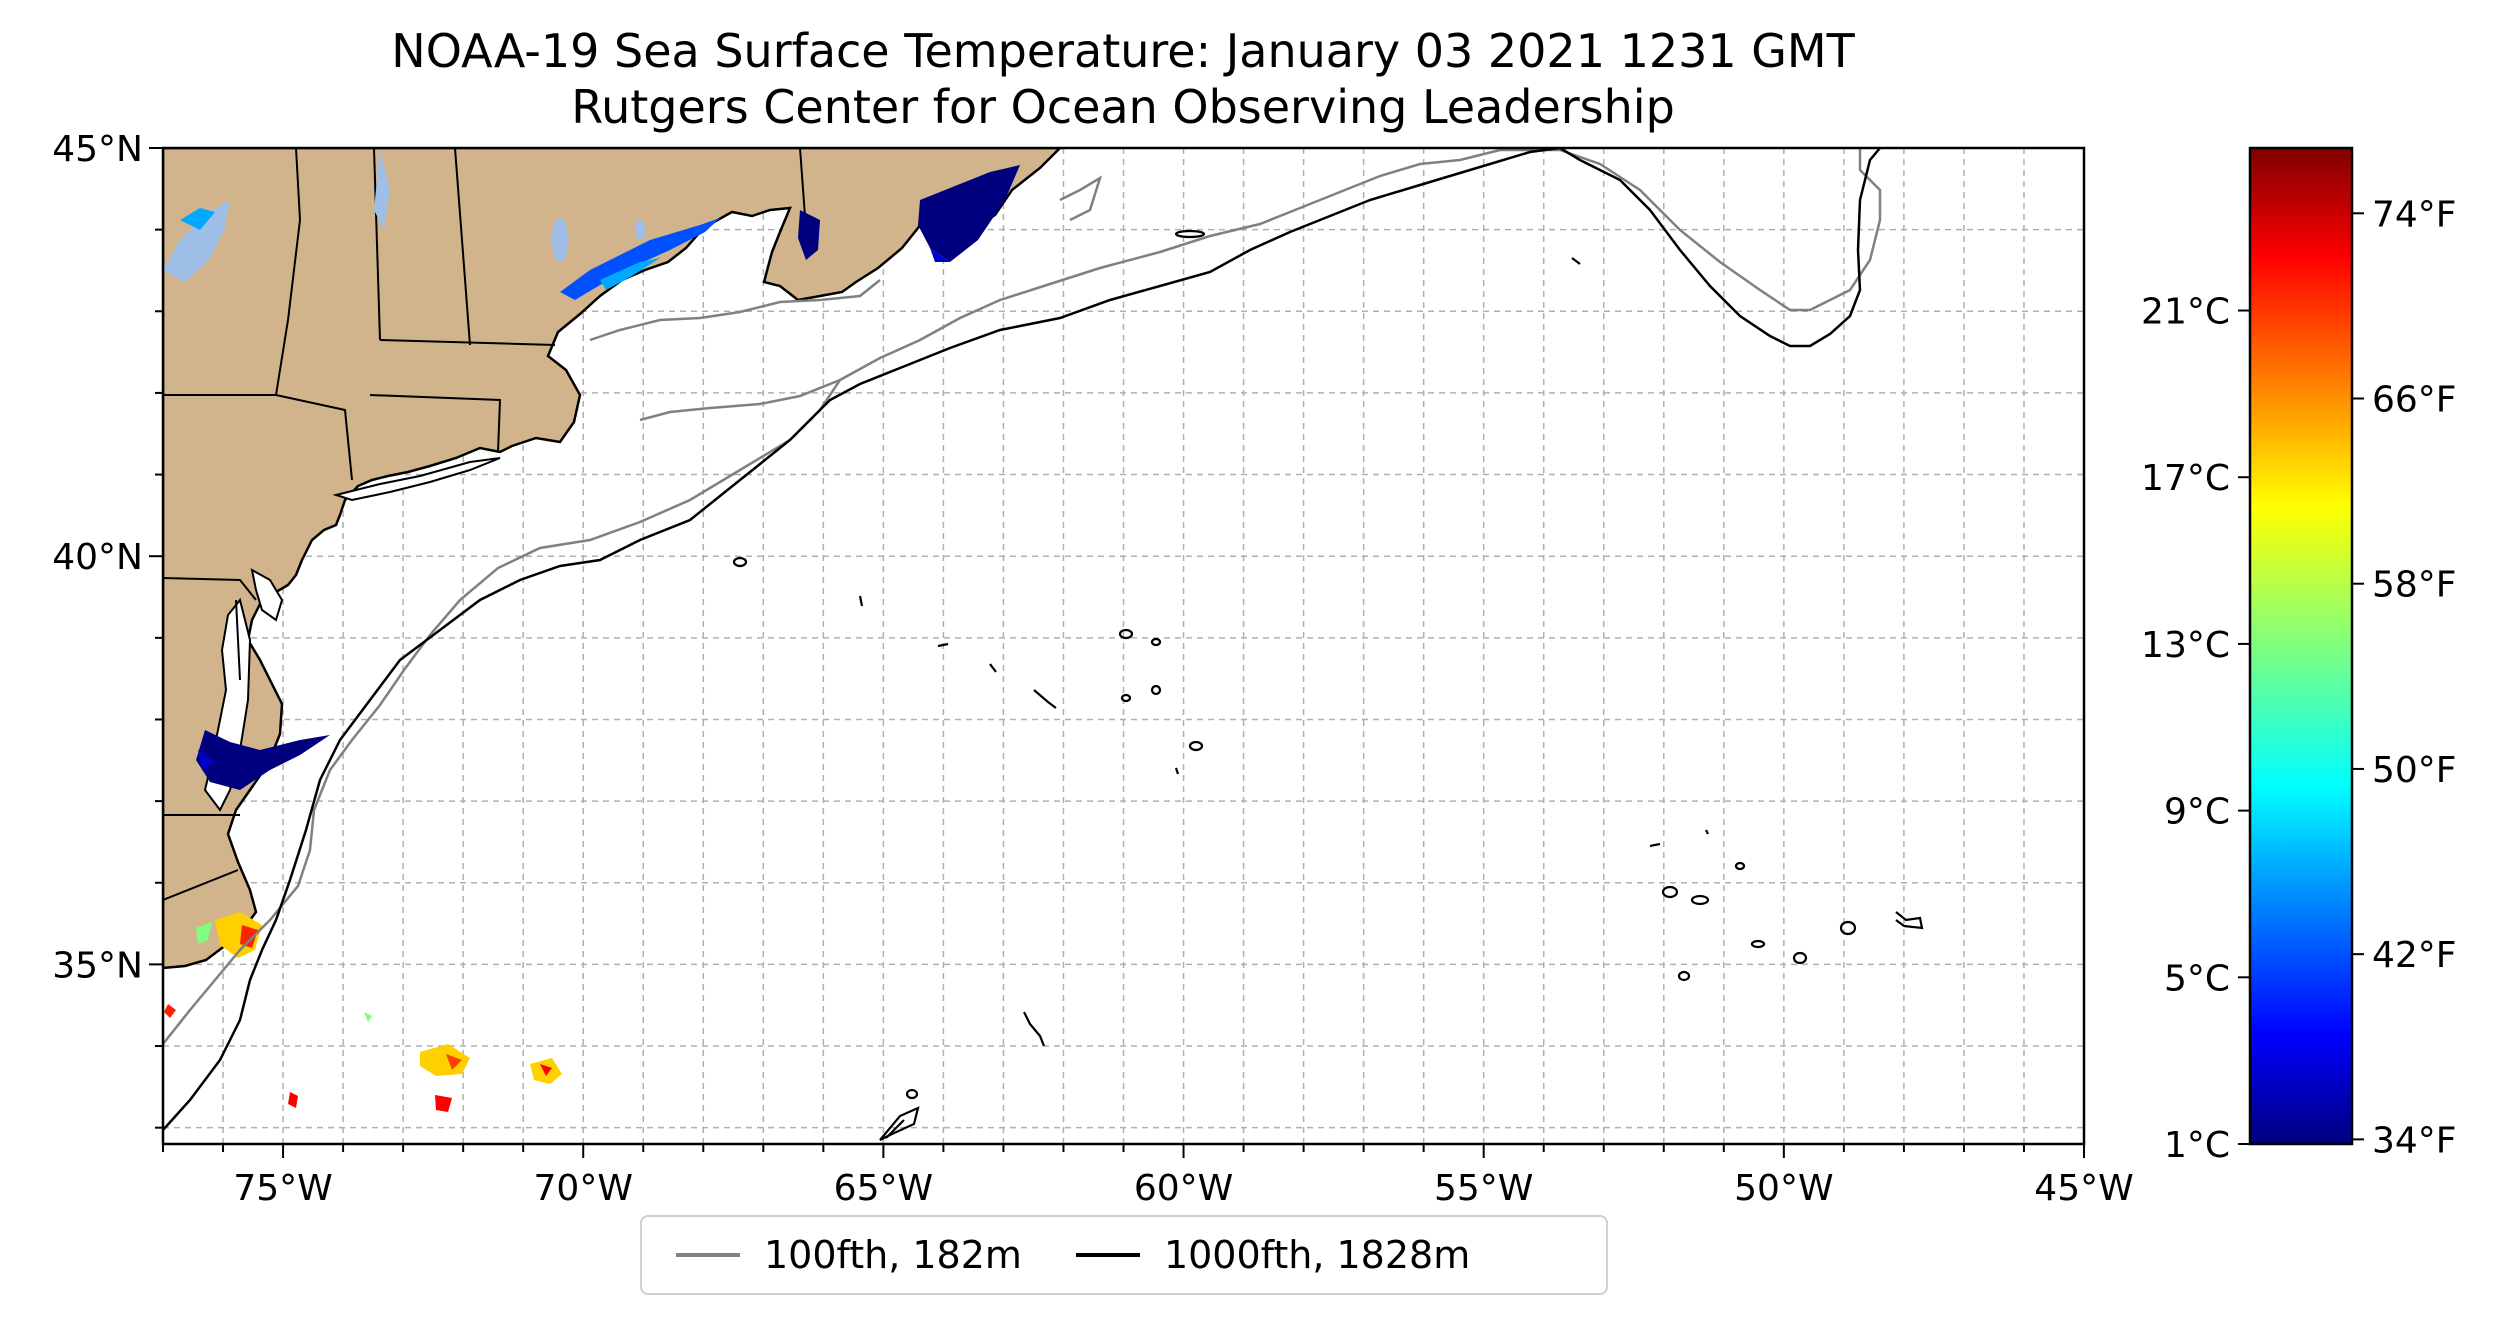  What do you see at coordinates (2301, 646) in the screenshot?
I see `colorbar-gradient` at bounding box center [2301, 646].